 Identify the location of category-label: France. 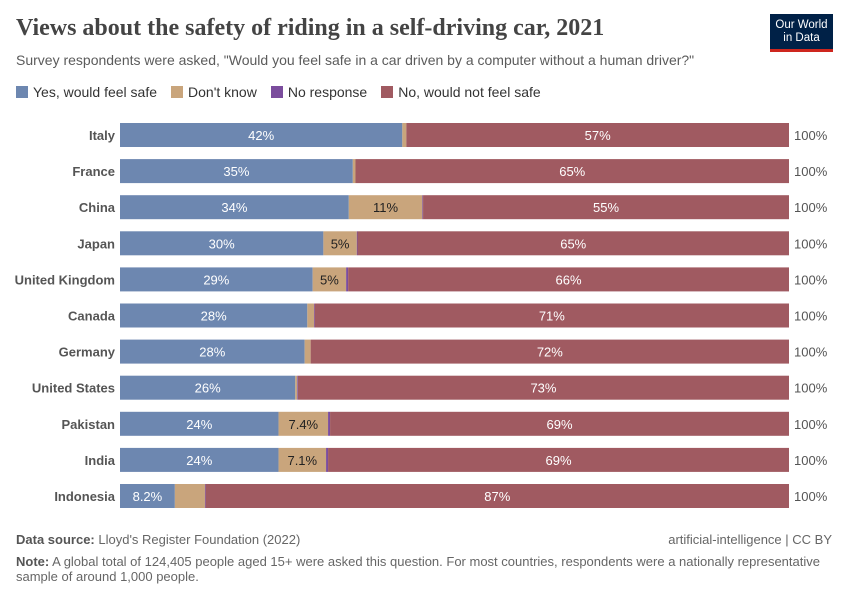
(93, 171).